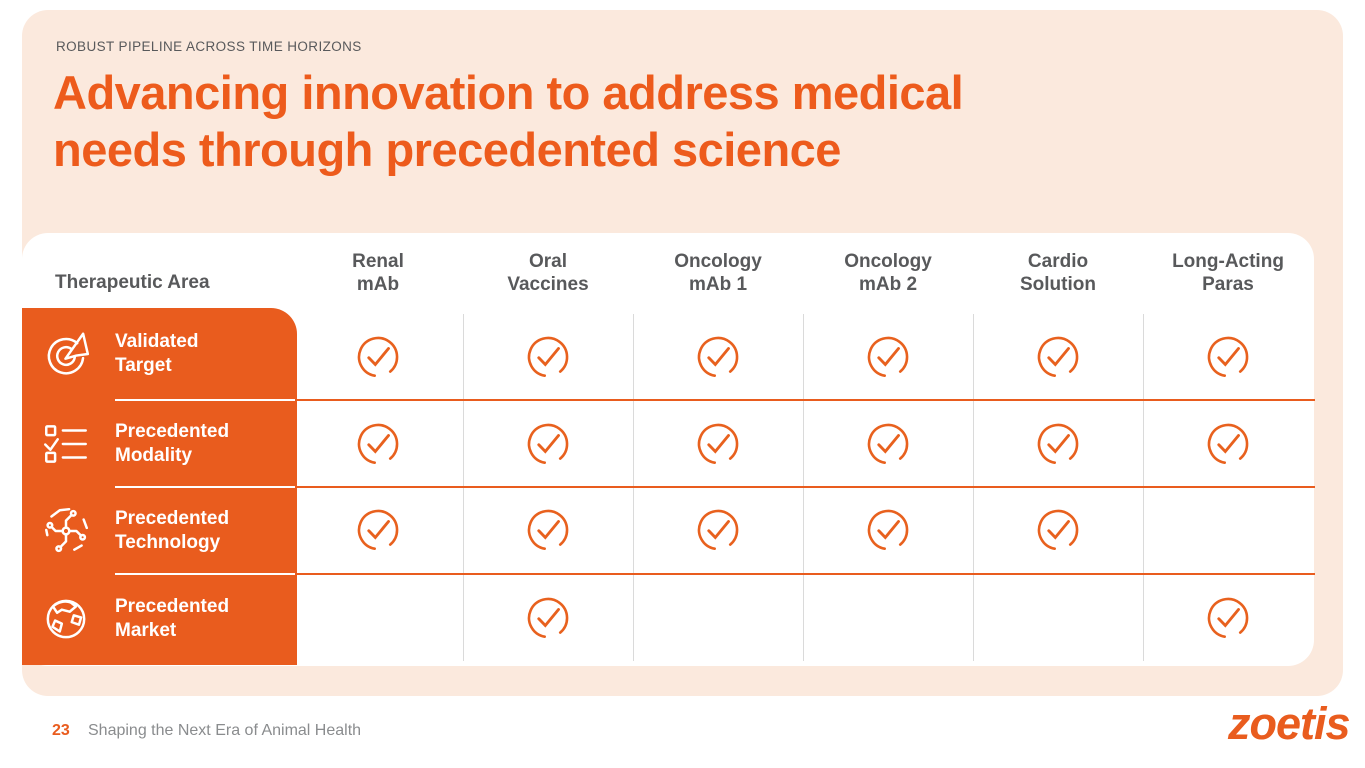  What do you see at coordinates (1289, 723) in the screenshot?
I see `zoetis-logo: zoetis` at bounding box center [1289, 723].